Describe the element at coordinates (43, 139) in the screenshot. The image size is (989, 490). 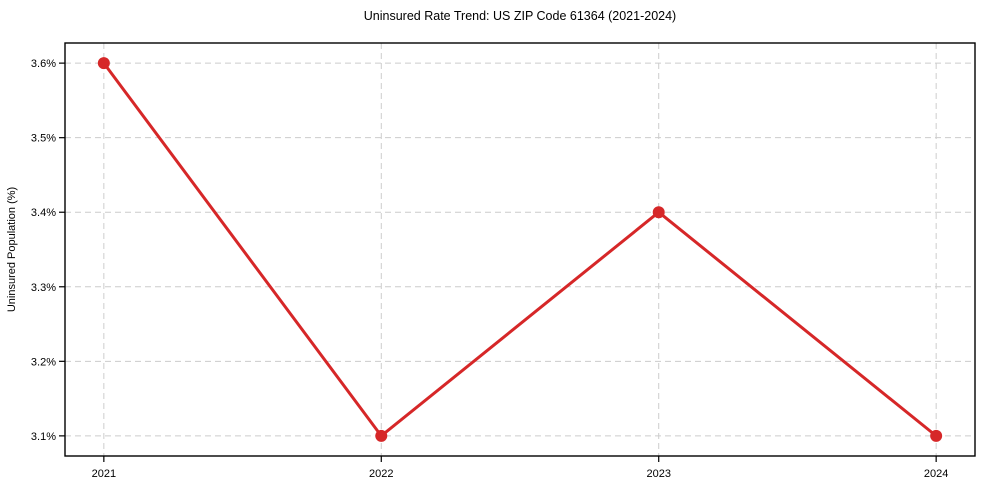
I see `y-tick-label: 3.5%` at that location.